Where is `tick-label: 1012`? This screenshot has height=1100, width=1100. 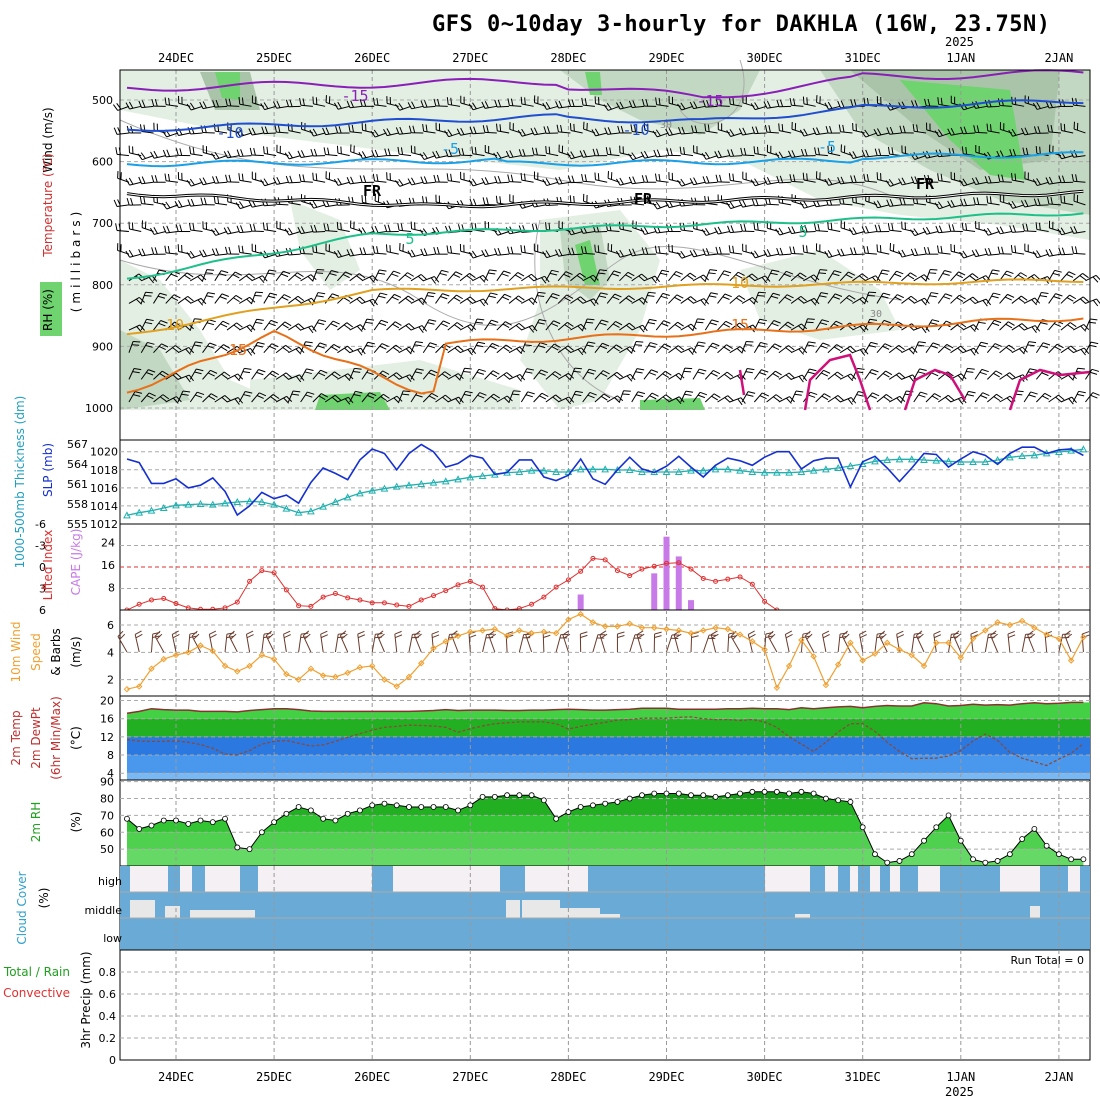 tick-label: 1012 is located at coordinates (104, 524).